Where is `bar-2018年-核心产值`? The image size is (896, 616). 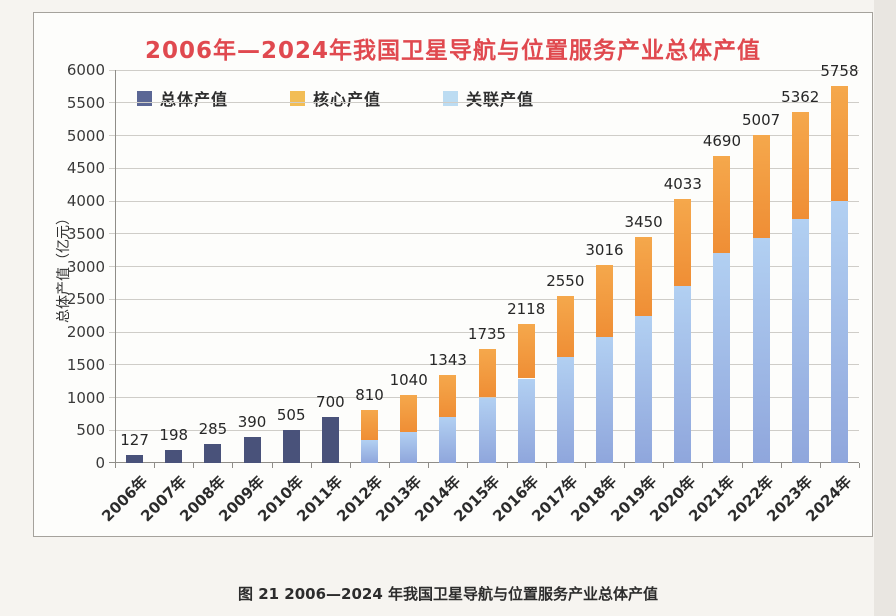
bar-2018年-核心产值 is located at coordinates (604, 301).